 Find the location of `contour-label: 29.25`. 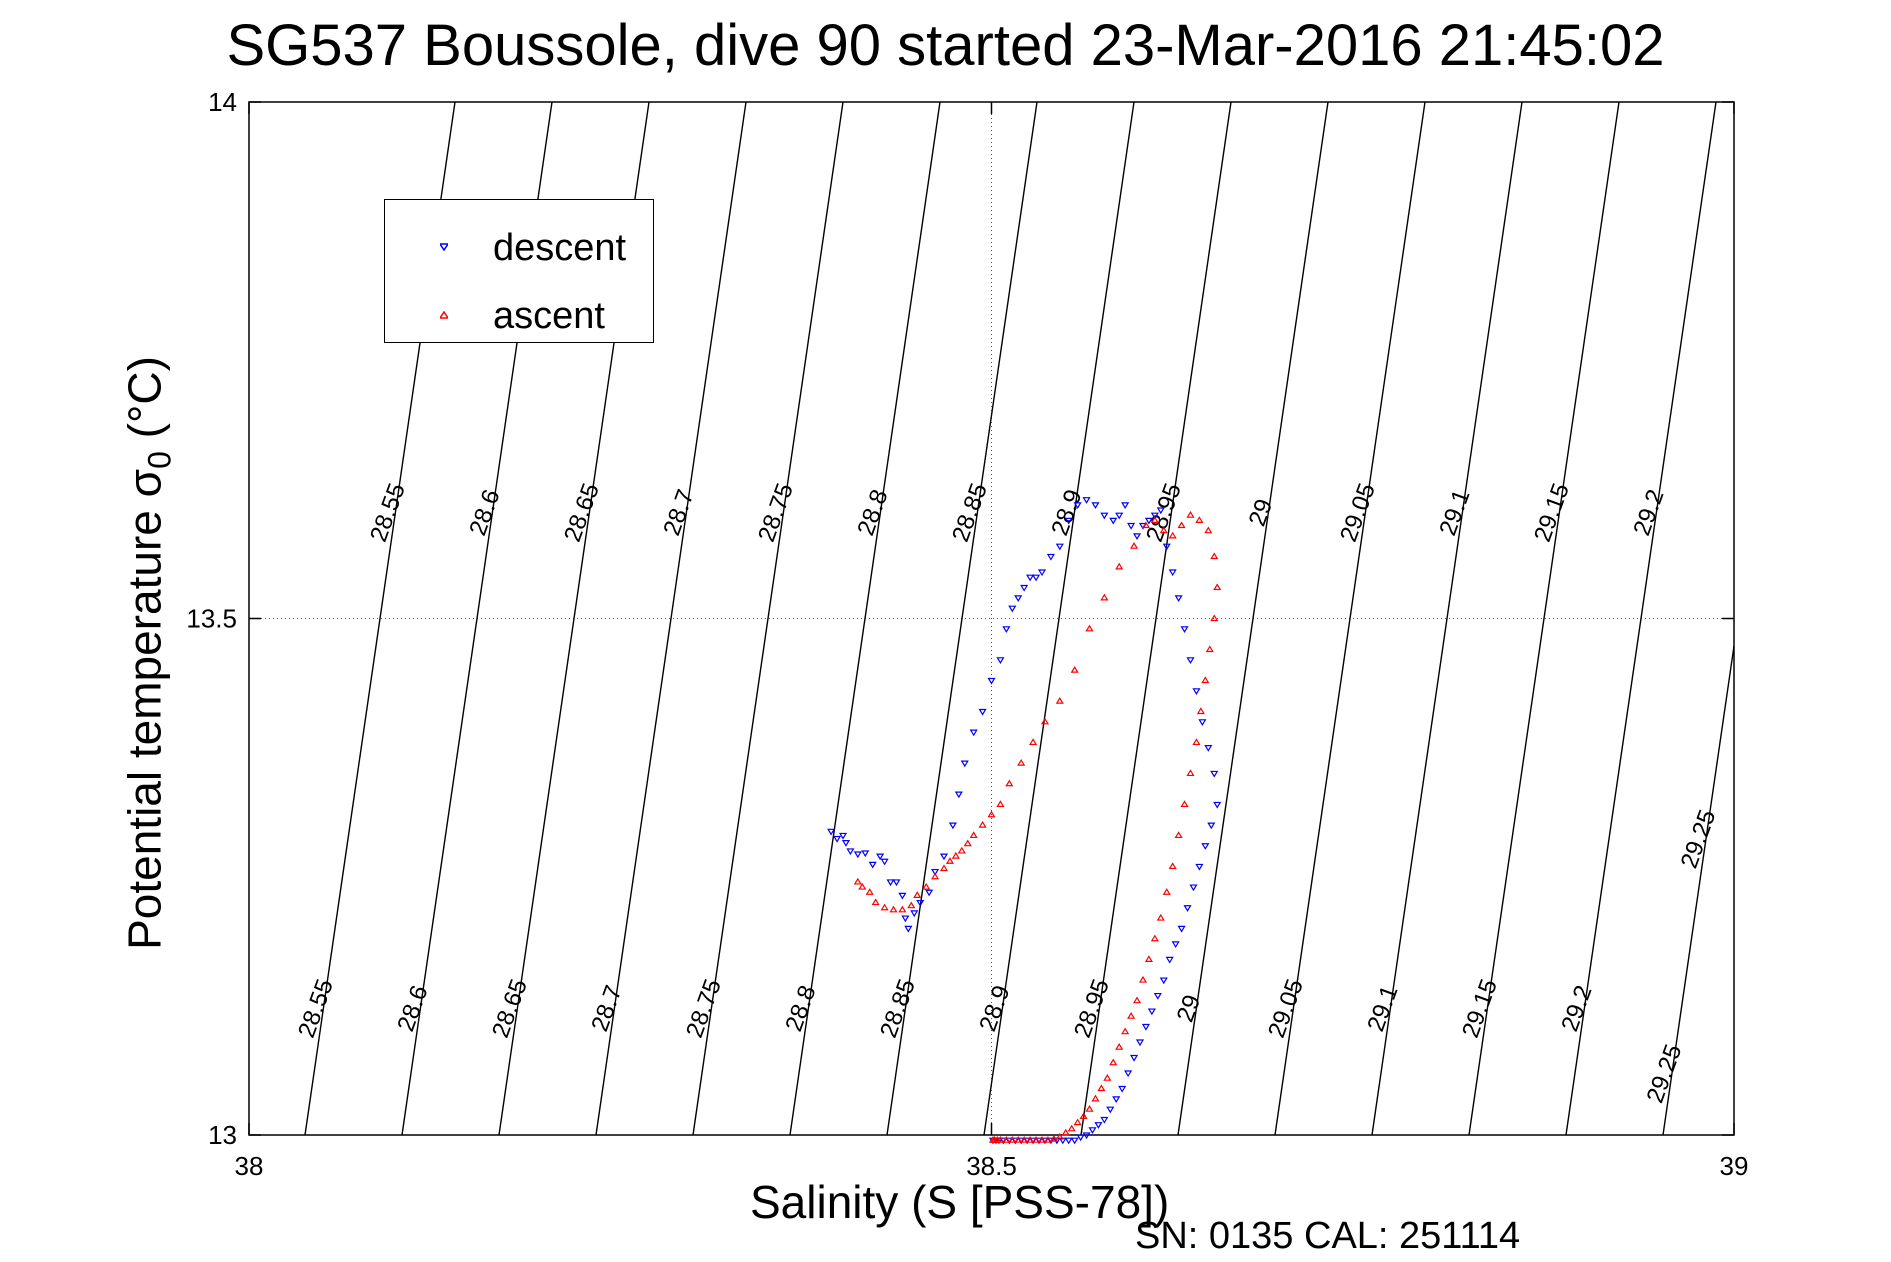

contour-label: 29.25 is located at coordinates (1665, 1074).